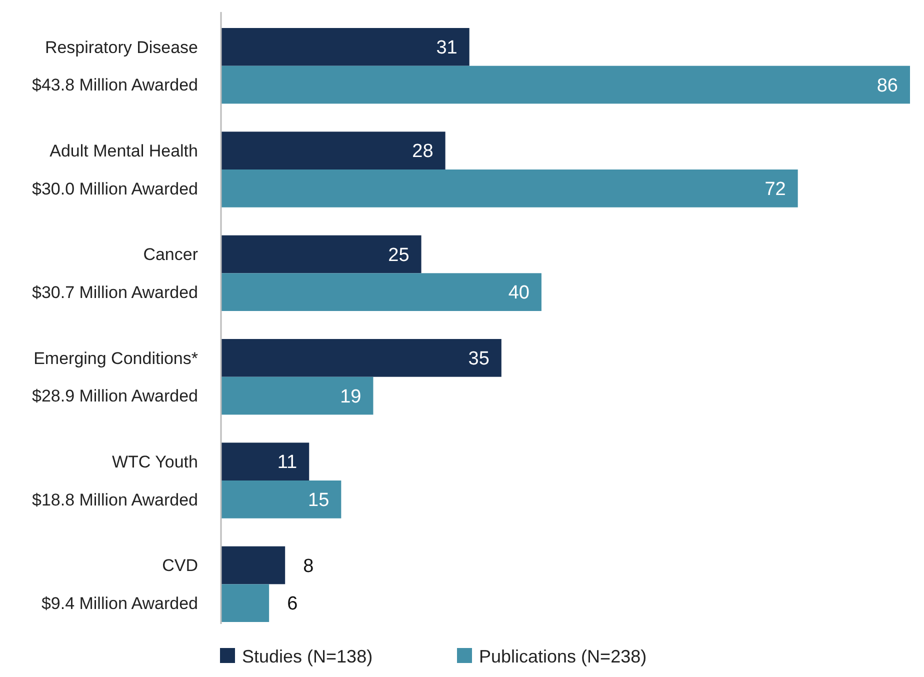  Describe the element at coordinates (287, 463) in the screenshot. I see `data-label: 11` at that location.